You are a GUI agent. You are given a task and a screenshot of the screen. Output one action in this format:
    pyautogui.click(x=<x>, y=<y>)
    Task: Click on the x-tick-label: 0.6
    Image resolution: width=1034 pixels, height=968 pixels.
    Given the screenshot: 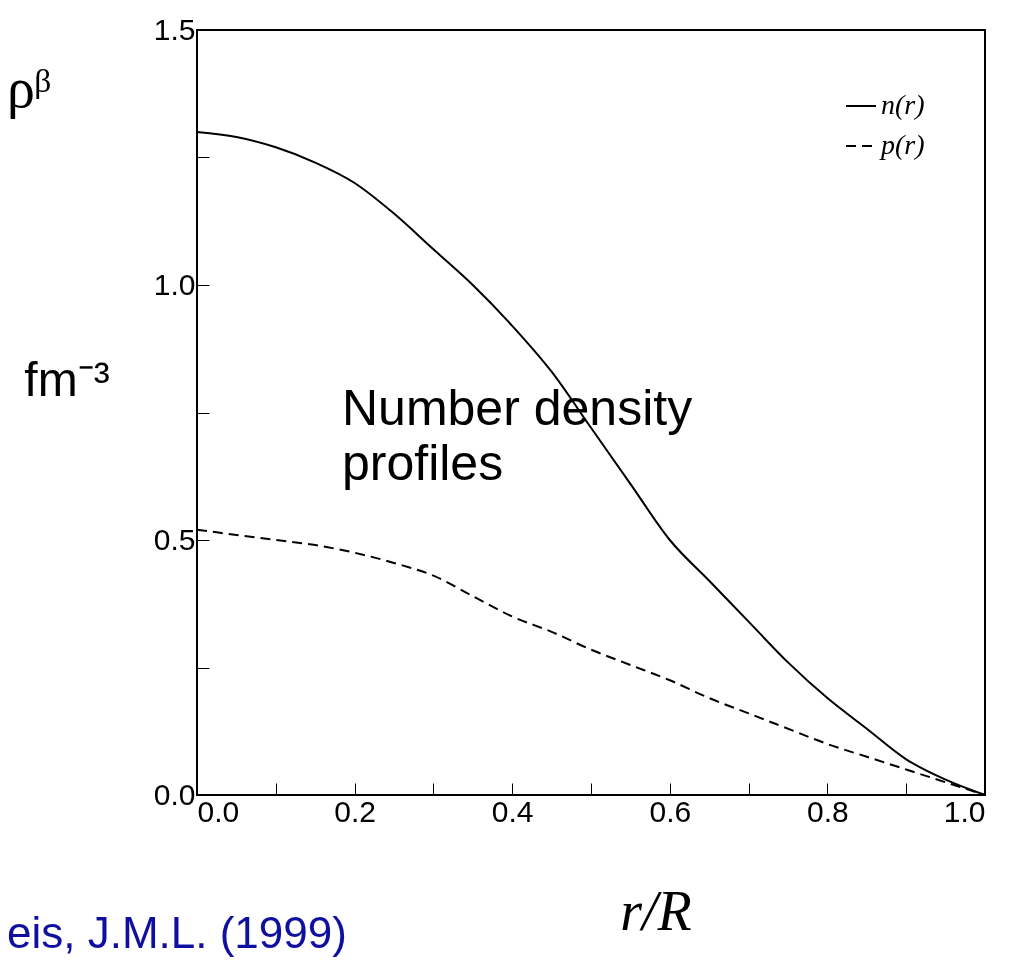 What is the action you would take?
    pyautogui.click(x=670, y=811)
    